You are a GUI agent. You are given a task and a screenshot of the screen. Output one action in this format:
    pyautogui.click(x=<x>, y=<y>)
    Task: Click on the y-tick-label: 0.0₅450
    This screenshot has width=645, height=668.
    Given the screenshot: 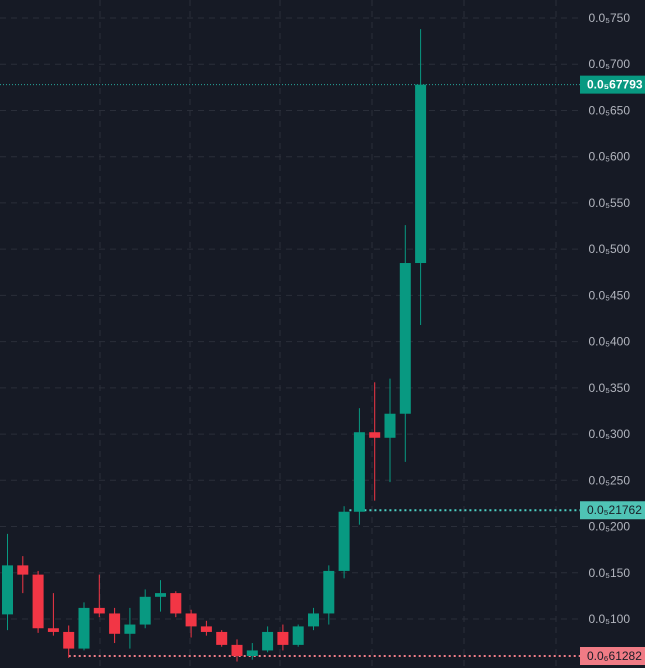 What is the action you would take?
    pyautogui.click(x=609, y=295)
    